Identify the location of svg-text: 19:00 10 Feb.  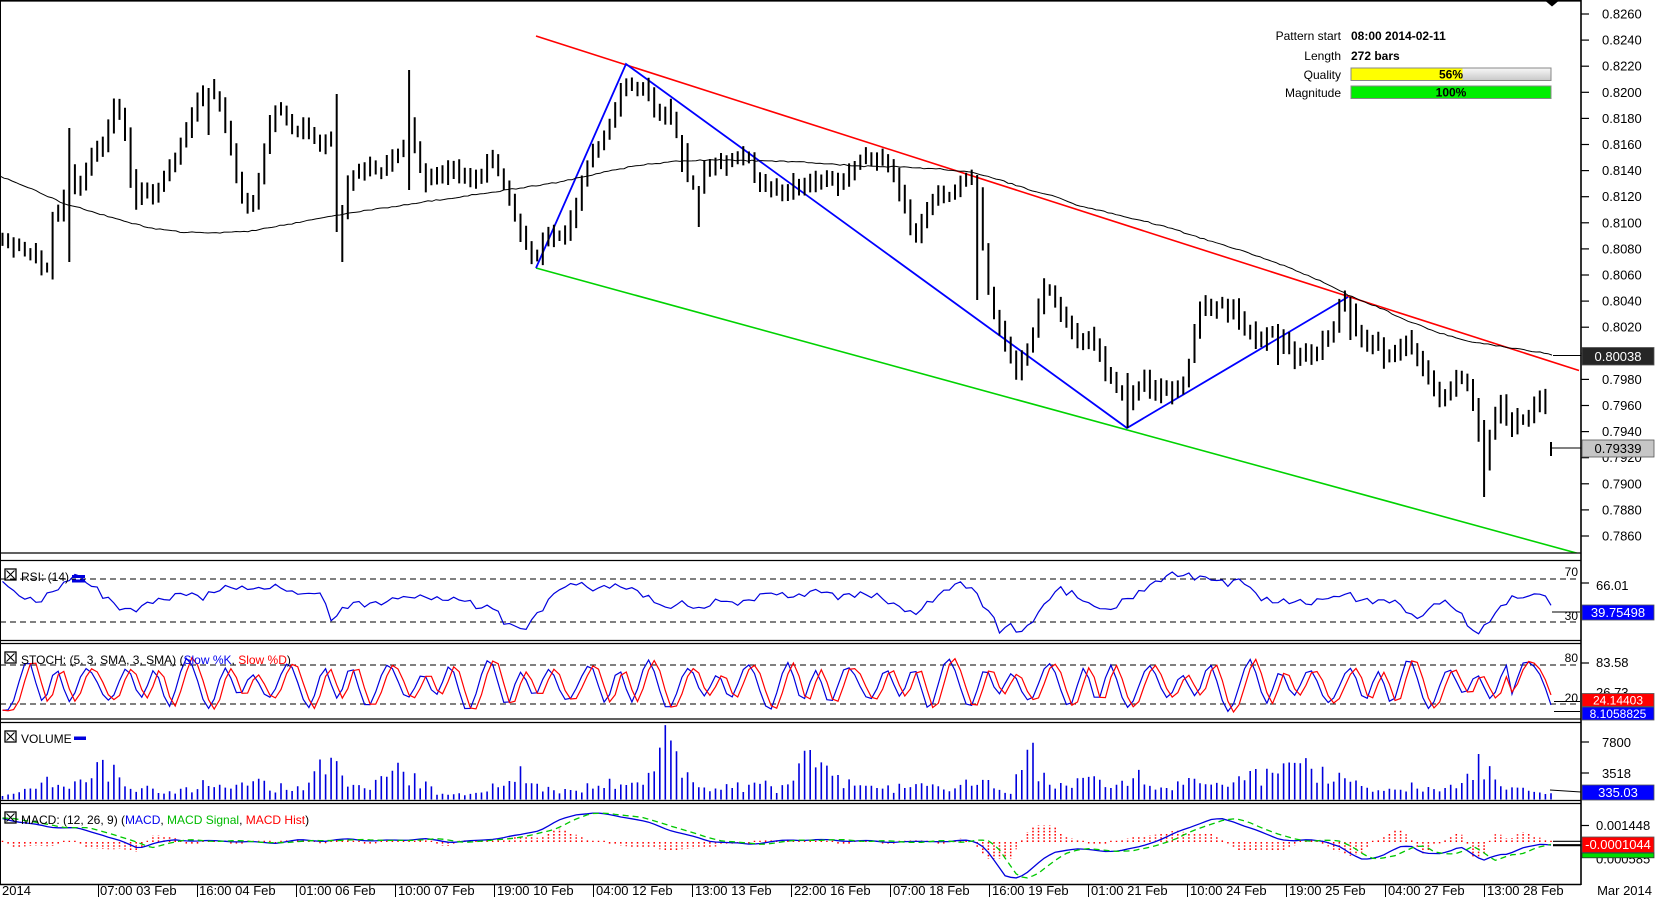
(535, 890).